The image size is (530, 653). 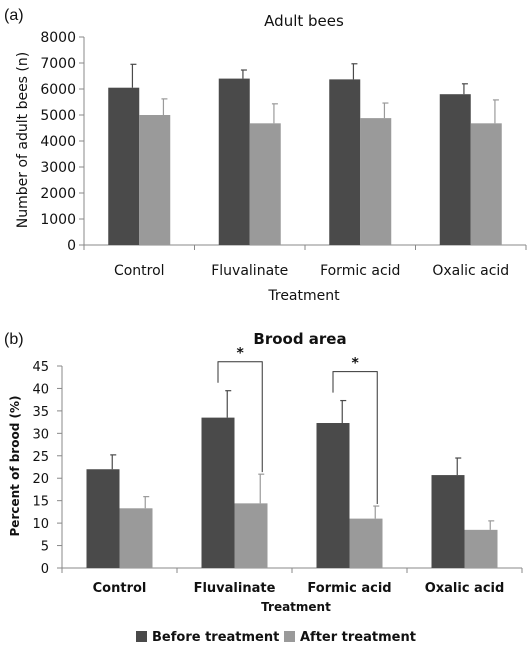 I want to click on panel-a-category-label: Formic acid, so click(x=360, y=271).